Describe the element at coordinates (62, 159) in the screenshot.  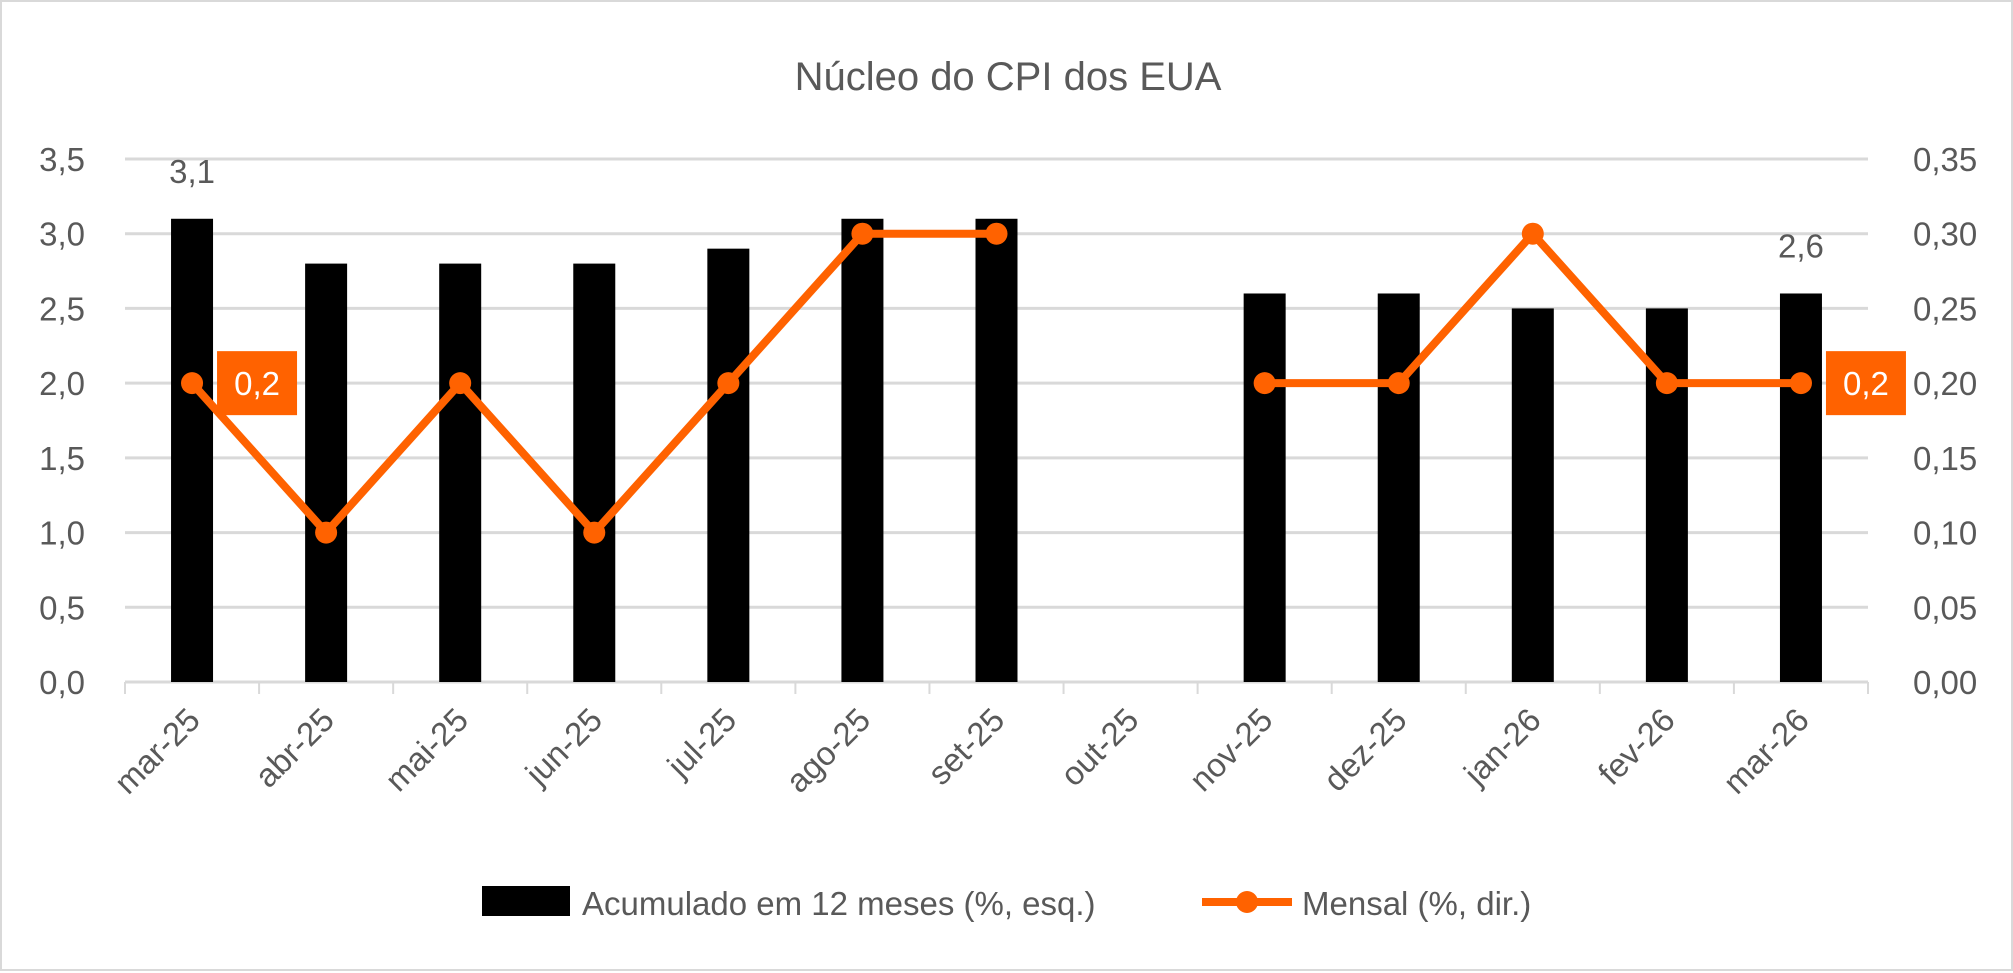
I see `y-left-tick-label: 3,5` at that location.